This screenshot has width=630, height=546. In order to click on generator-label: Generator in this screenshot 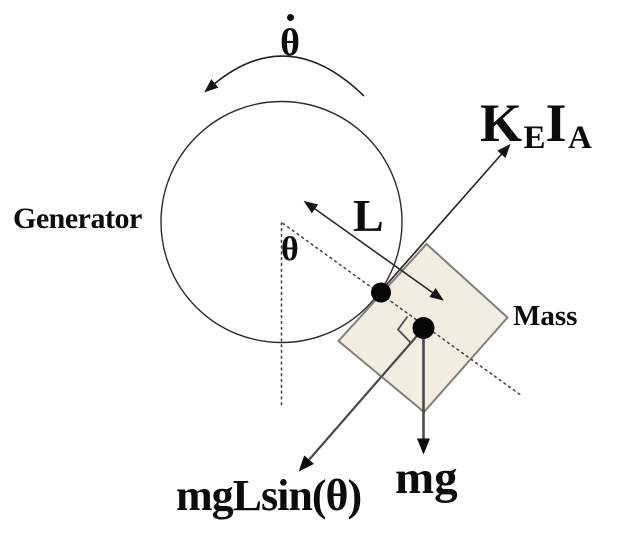, I will do `click(77, 218)`.